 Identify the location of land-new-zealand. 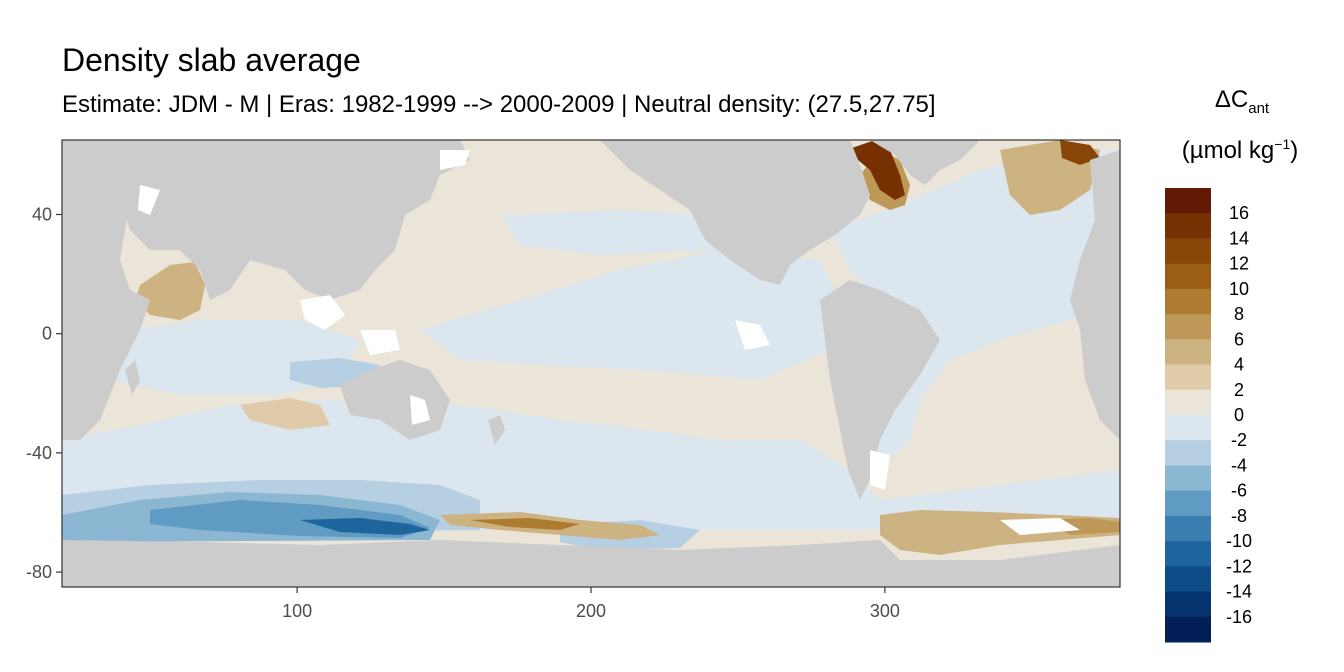
(496, 430).